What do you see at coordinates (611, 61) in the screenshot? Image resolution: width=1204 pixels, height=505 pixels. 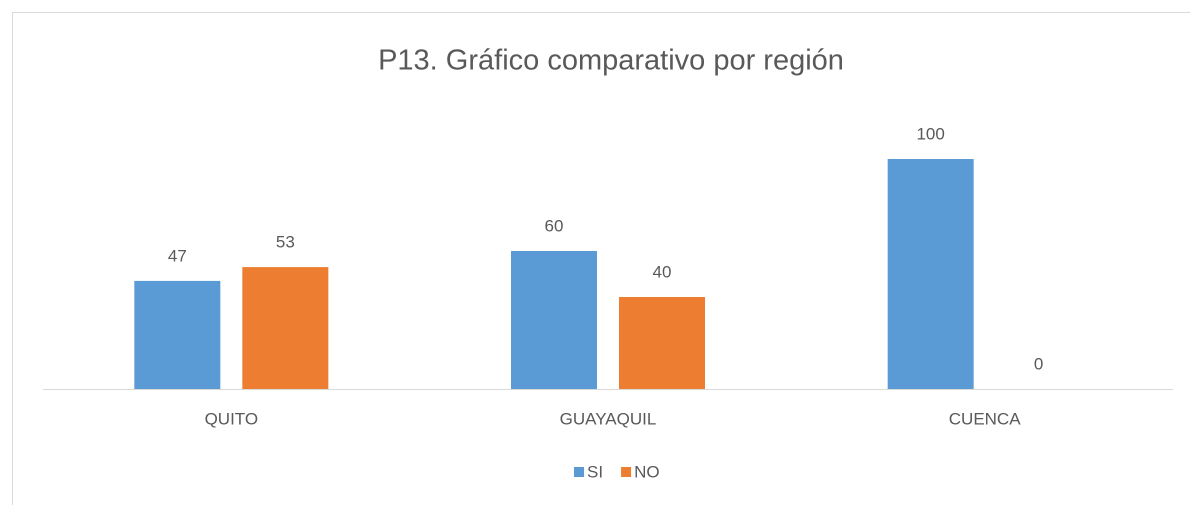 I see `chart-title: P13. Gráfico comparativo por región` at bounding box center [611, 61].